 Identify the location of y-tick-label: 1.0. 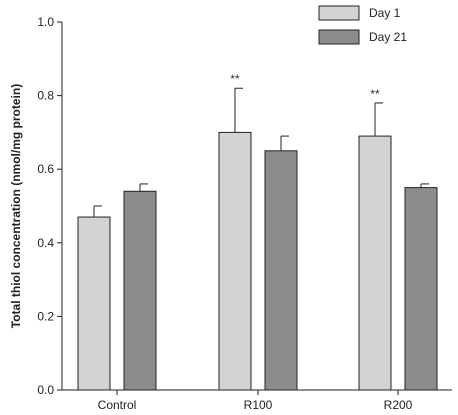
(45, 22).